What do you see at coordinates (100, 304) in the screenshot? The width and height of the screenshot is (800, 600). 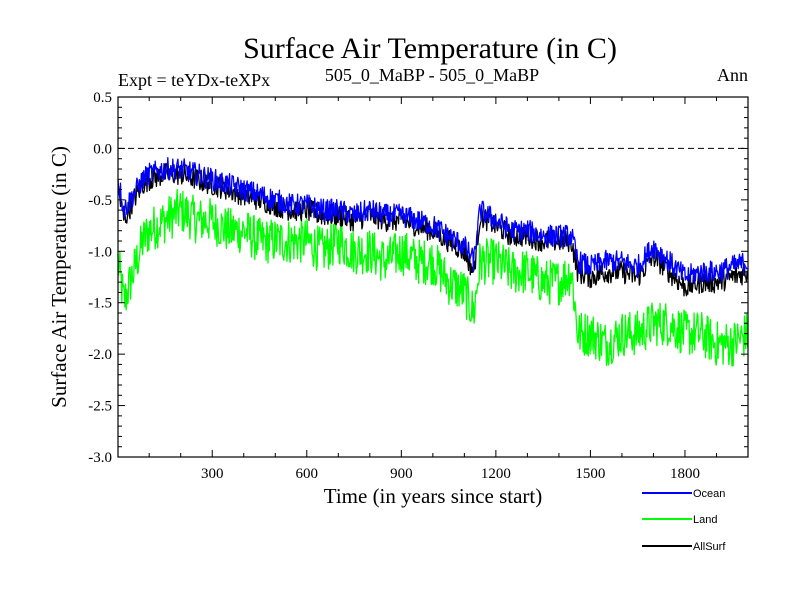 I see `y-tick-label: -1.5` at bounding box center [100, 304].